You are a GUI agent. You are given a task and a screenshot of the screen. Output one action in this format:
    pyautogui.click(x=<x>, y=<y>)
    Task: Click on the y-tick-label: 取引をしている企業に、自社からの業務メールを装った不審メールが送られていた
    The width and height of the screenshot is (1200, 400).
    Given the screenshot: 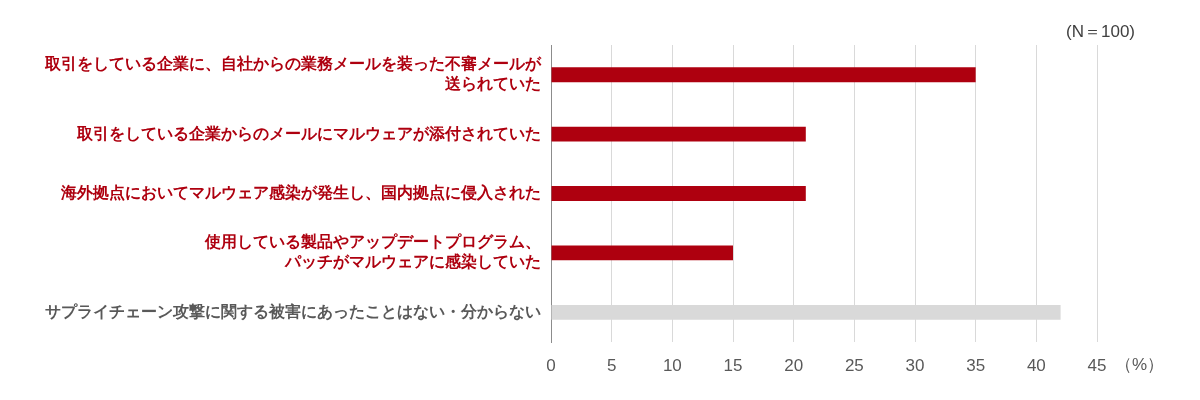 What is the action you would take?
    pyautogui.click(x=293, y=73)
    